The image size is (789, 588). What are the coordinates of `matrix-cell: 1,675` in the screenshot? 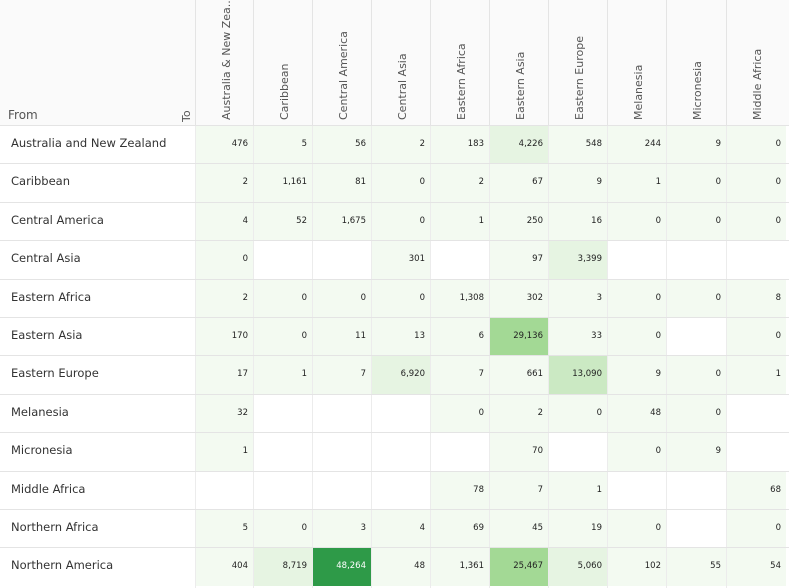 It's located at (342, 221).